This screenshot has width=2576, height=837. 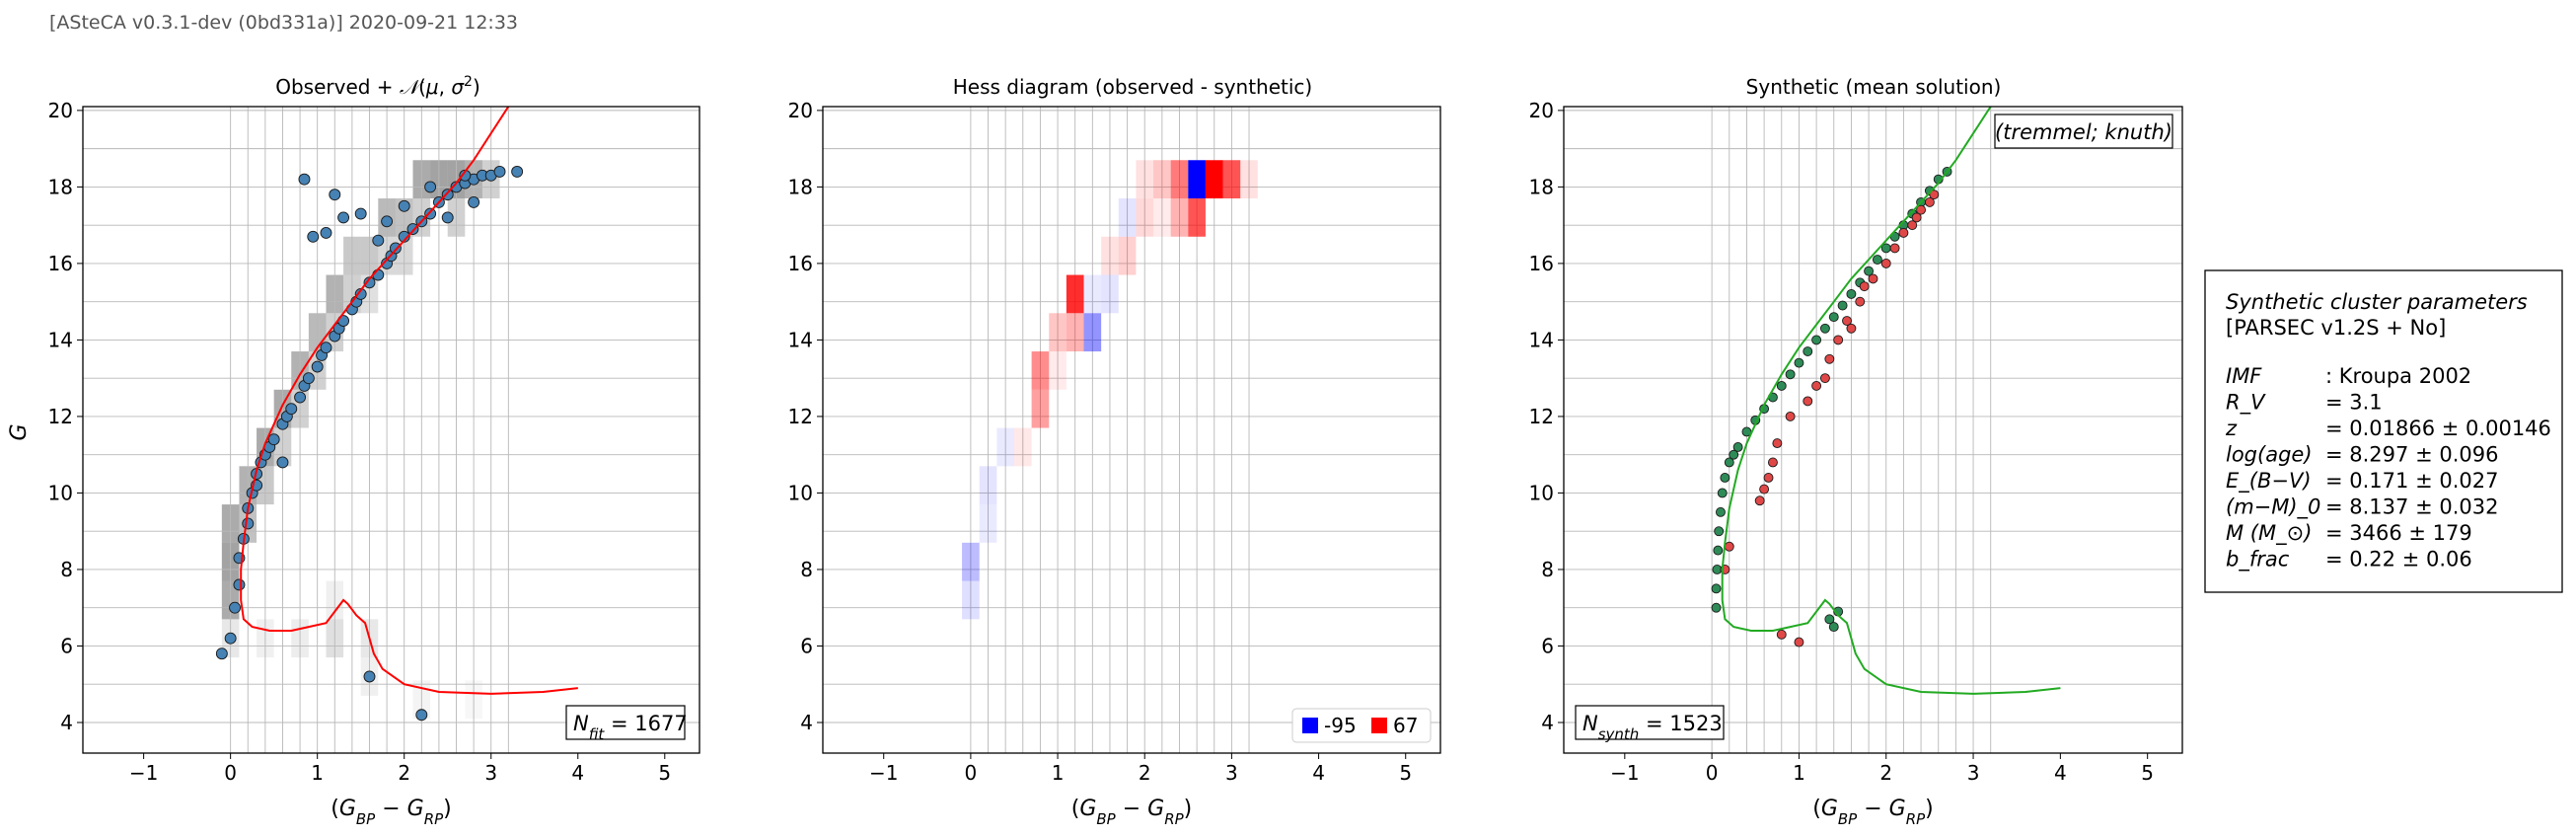 I want to click on y-tick: 20, so click(x=1546, y=111).